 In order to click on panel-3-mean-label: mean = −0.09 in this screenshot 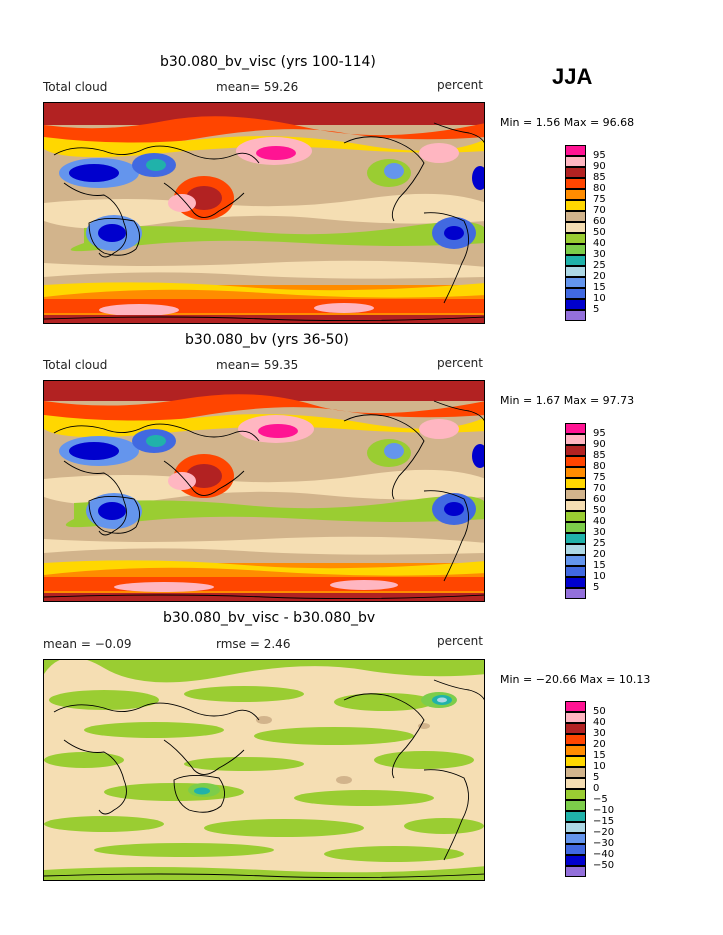, I will do `click(87, 644)`.